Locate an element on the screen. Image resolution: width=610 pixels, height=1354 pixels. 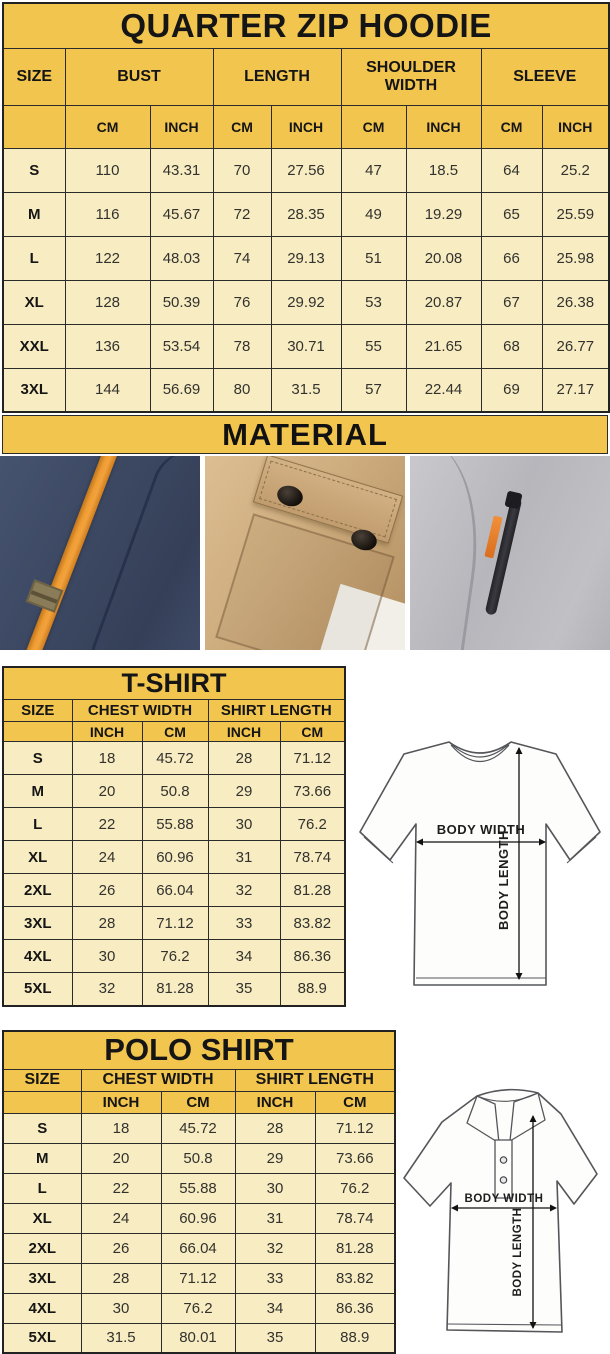
value-cell: 57 is located at coordinates (373, 390).